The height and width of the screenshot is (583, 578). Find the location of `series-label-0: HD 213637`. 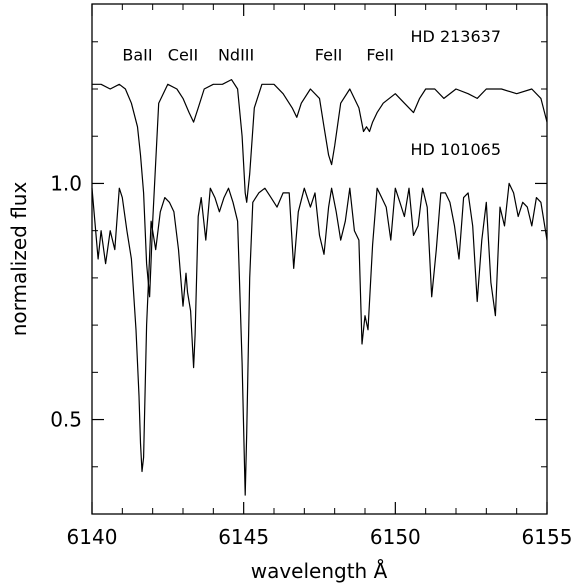

series-label-0: HD 213637 is located at coordinates (456, 36).